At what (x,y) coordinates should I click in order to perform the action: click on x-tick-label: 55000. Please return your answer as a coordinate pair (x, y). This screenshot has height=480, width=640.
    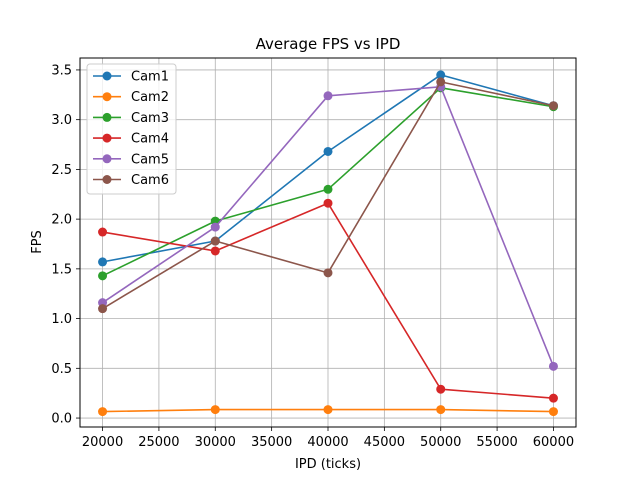
    Looking at the image, I should click on (496, 442).